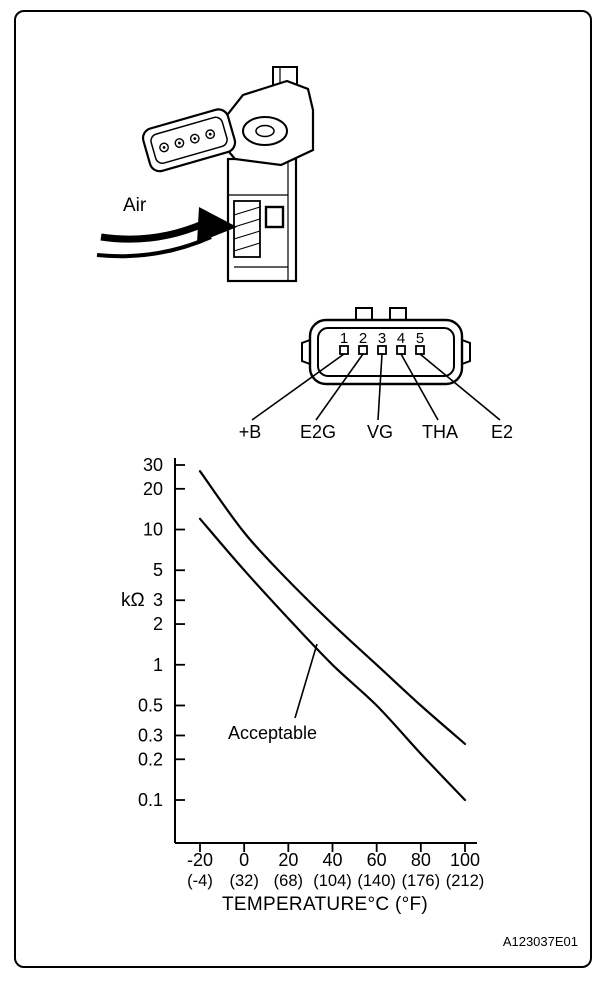 The image size is (608, 986). What do you see at coordinates (200, 881) in the screenshot?
I see `x-tick-label-f: (-4)` at bounding box center [200, 881].